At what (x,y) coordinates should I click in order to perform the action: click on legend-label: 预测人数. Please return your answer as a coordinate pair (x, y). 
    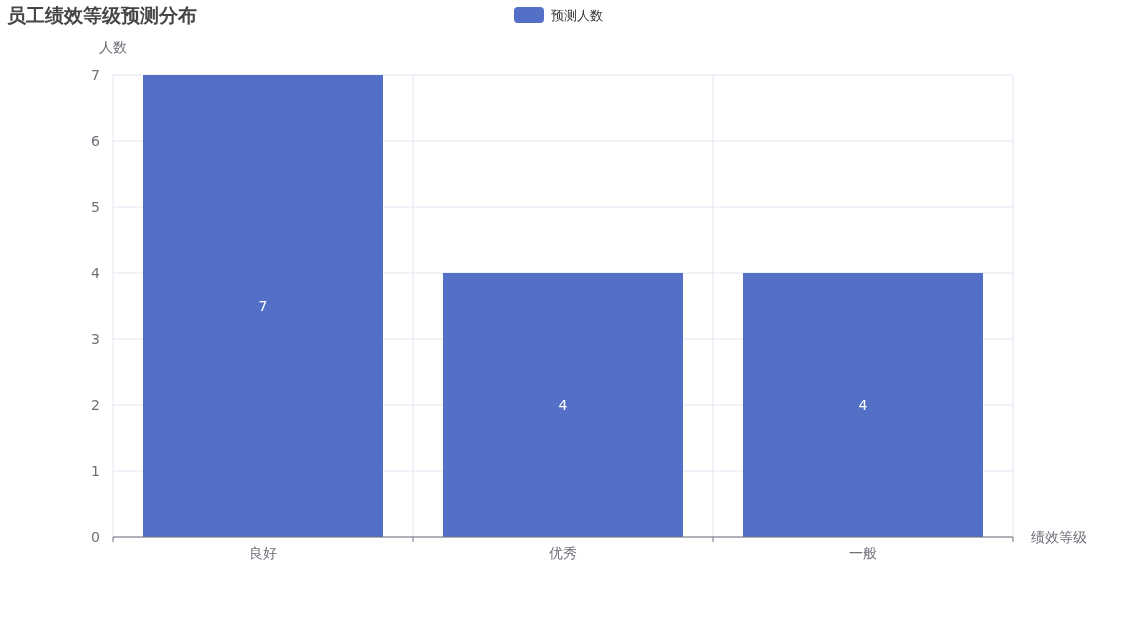
    Looking at the image, I should click on (577, 15).